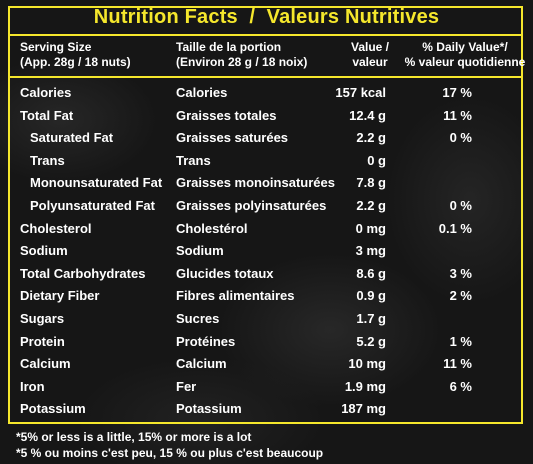  Describe the element at coordinates (198, 318) in the screenshot. I see `nutrient-name-fr: Sucres` at that location.